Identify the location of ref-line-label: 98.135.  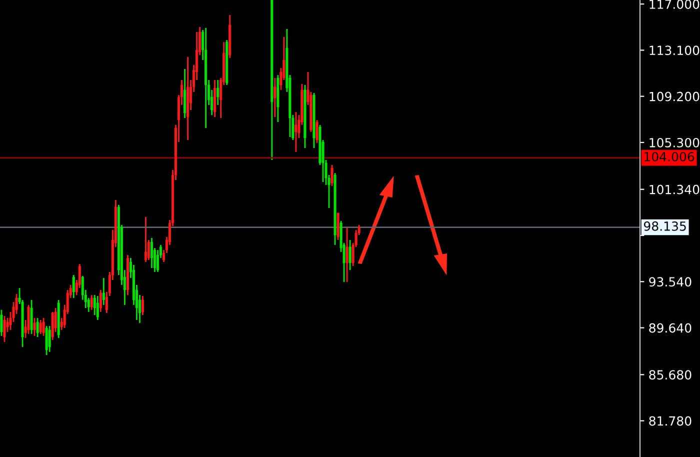
(665, 226).